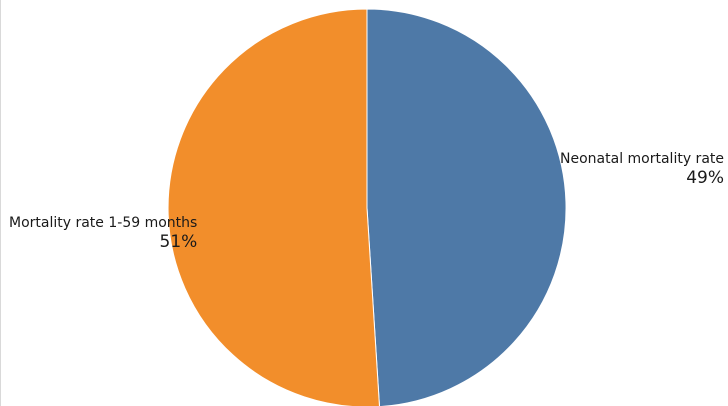 The width and height of the screenshot is (728, 406). I want to click on chart-border, so click(0, 203).